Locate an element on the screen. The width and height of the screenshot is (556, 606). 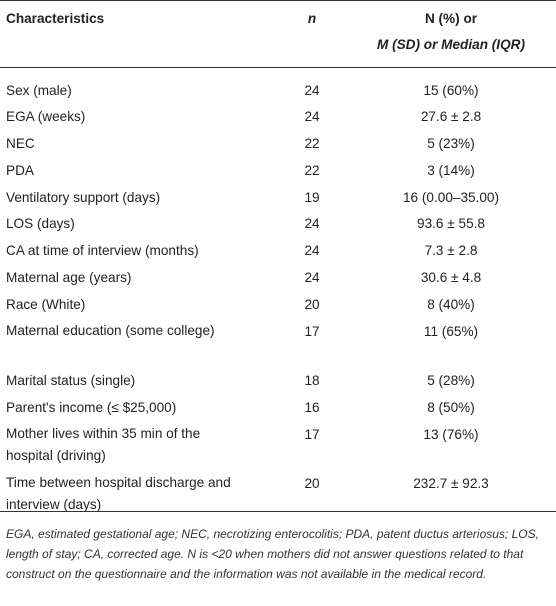
row-label: CA at time of interview (months) is located at coordinates (102, 250).